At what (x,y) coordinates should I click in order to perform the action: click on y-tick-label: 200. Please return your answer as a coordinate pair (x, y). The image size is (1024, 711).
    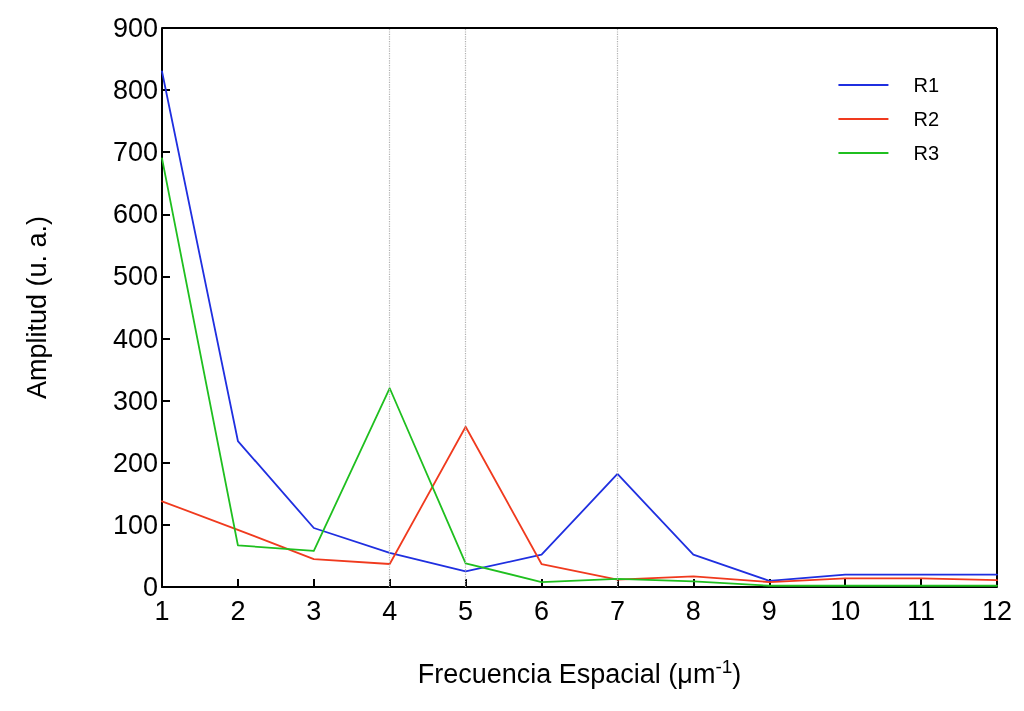
    Looking at the image, I should click on (135, 462).